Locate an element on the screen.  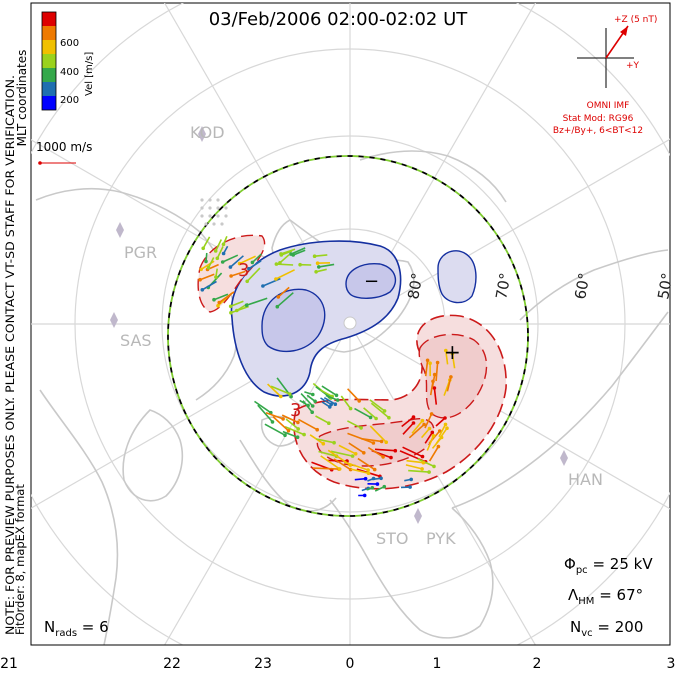
imf-condition-label: Bz+/By+, 6<BT<12 is located at coordinates (598, 131).